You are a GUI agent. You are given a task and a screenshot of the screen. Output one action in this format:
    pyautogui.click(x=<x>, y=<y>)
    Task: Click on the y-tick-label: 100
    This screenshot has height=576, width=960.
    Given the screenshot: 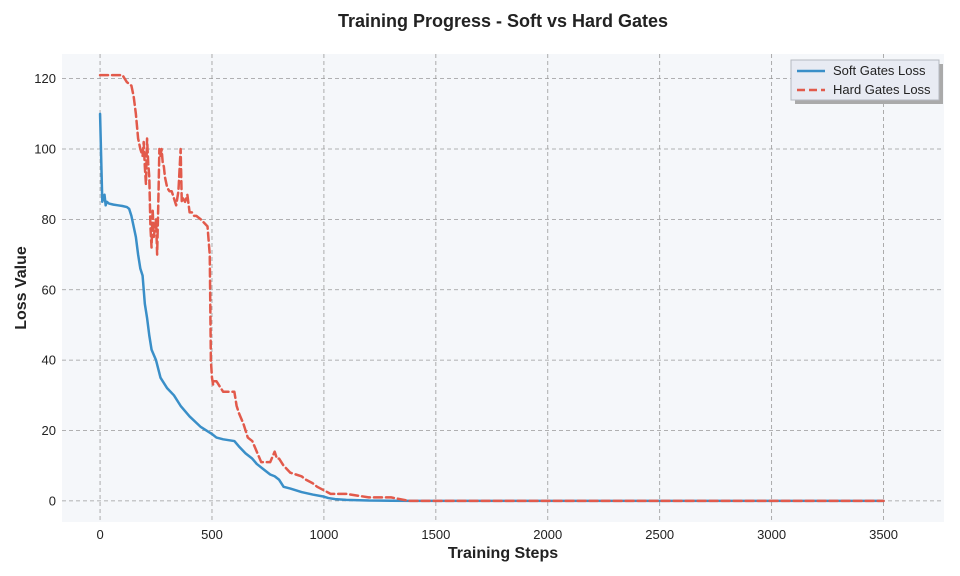 What is the action you would take?
    pyautogui.click(x=45, y=149)
    